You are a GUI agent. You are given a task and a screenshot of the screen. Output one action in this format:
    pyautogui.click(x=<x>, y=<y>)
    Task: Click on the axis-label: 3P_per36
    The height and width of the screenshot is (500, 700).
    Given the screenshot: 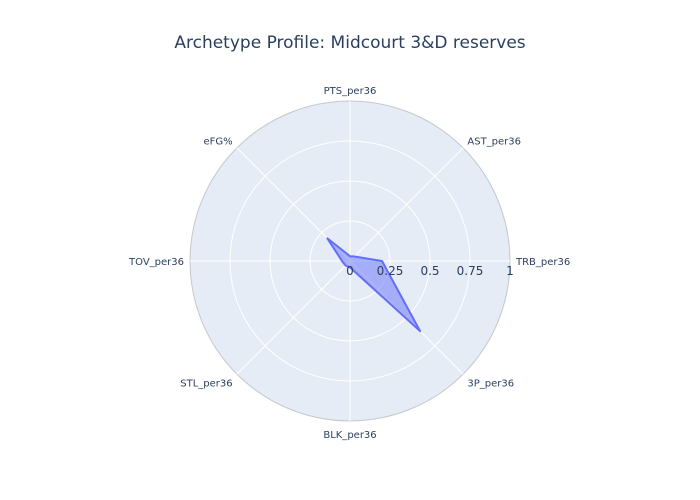 What is the action you would take?
    pyautogui.click(x=490, y=383)
    